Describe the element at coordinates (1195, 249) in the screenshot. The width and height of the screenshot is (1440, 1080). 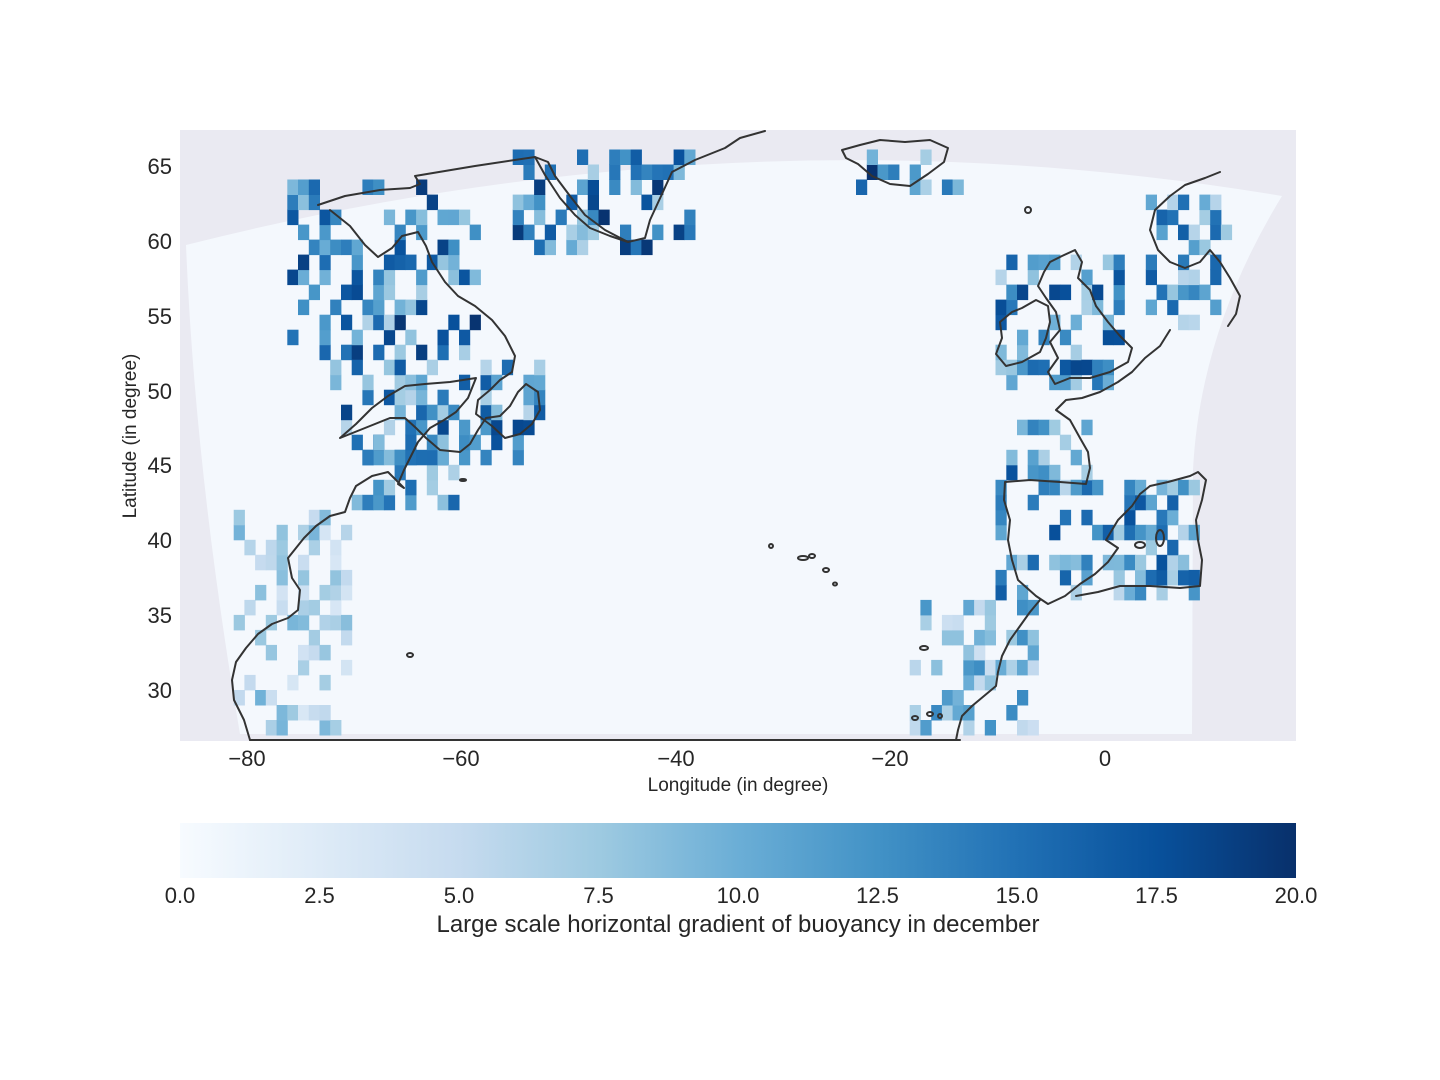
I see `coastline-norway` at that location.